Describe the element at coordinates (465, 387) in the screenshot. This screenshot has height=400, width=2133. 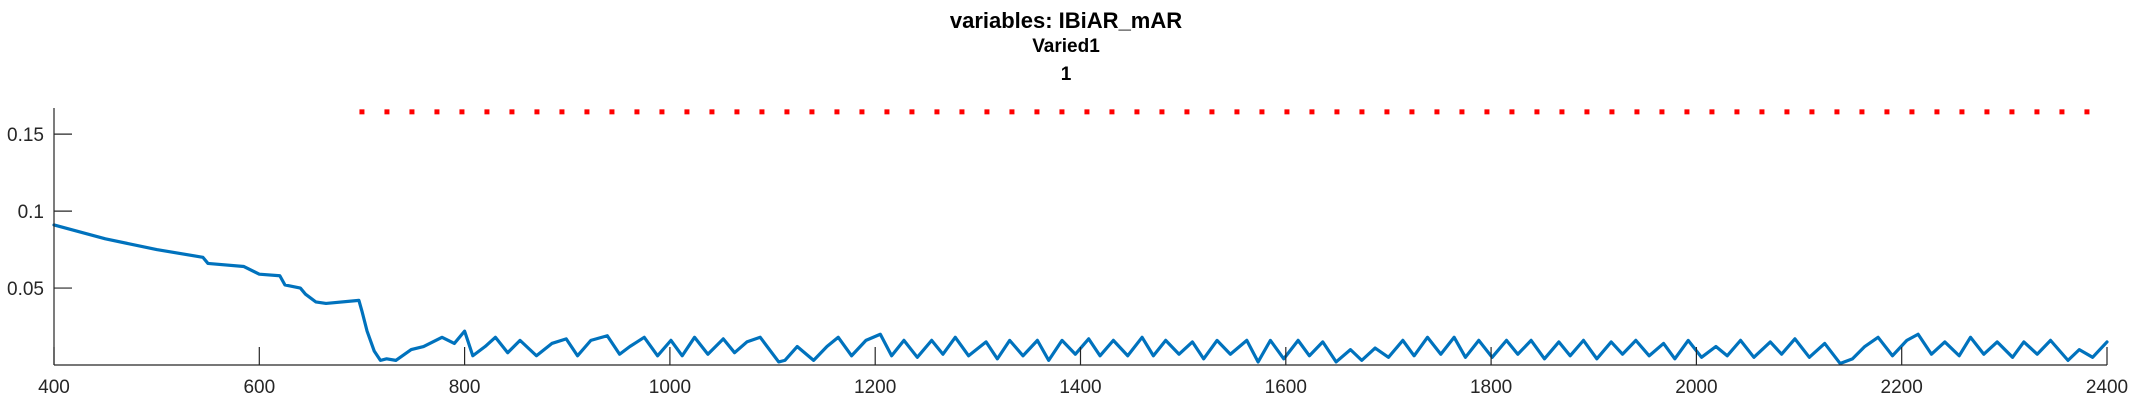
I see `x-tick-label-2: 800` at that location.